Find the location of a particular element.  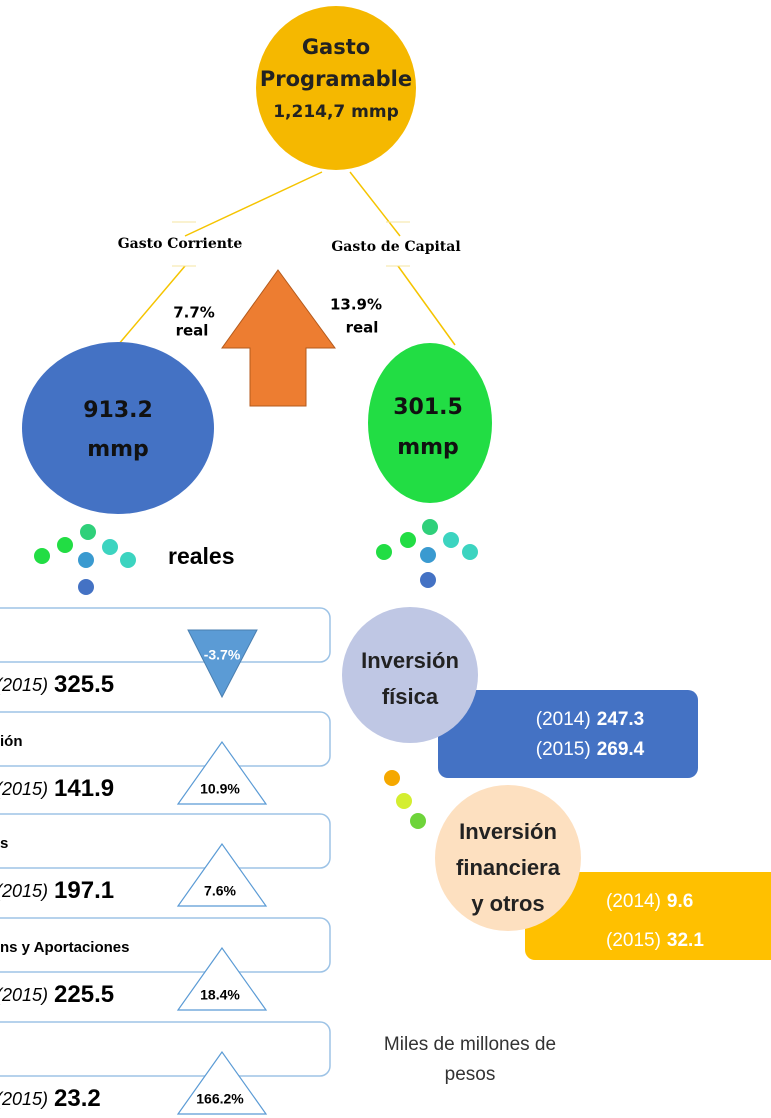

item-amount: 141.9 is located at coordinates (84, 788).